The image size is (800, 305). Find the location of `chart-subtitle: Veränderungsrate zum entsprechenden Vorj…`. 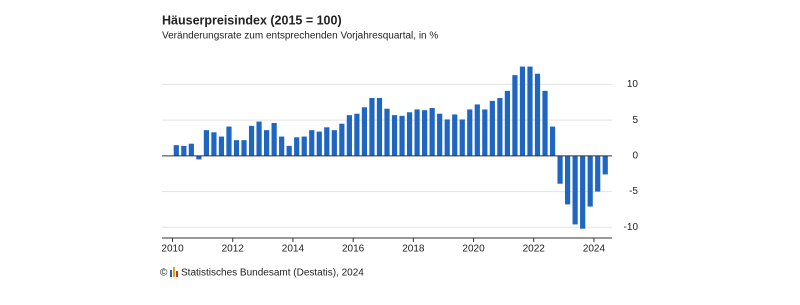

chart-subtitle: Veränderungsrate zum entsprechenden Vorj… is located at coordinates (300, 36).